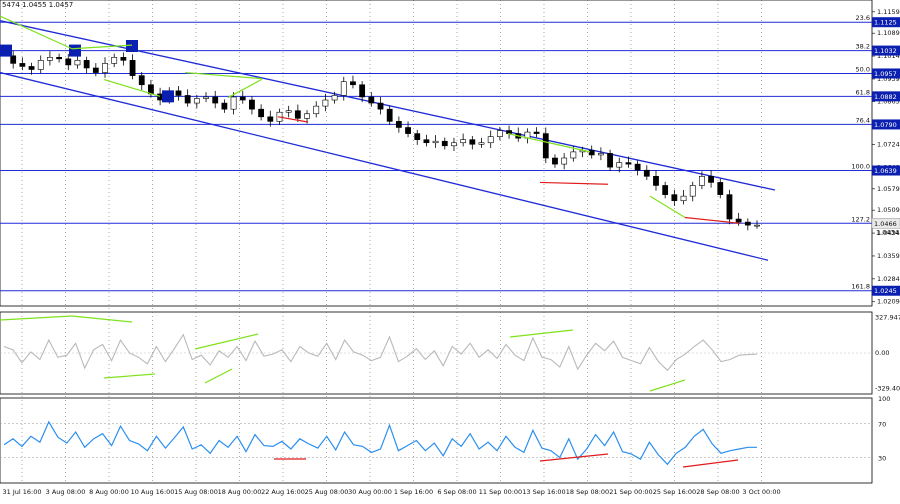 This screenshot has width=900, height=504. Describe the element at coordinates (887, 389) in the screenshot. I see `cci-tick-label: -329.405` at that location.